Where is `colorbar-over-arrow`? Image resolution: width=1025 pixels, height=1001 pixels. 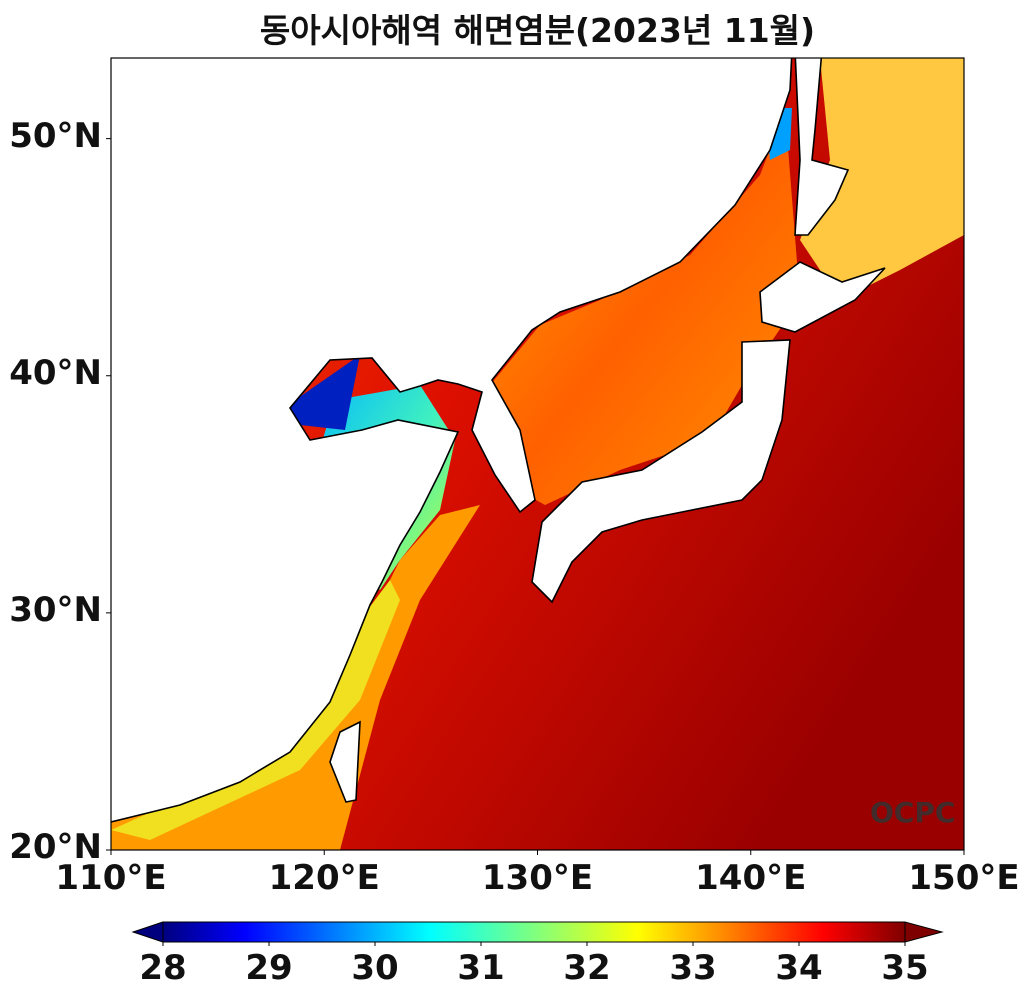
colorbar-over-arrow is located at coordinates (924, 932).